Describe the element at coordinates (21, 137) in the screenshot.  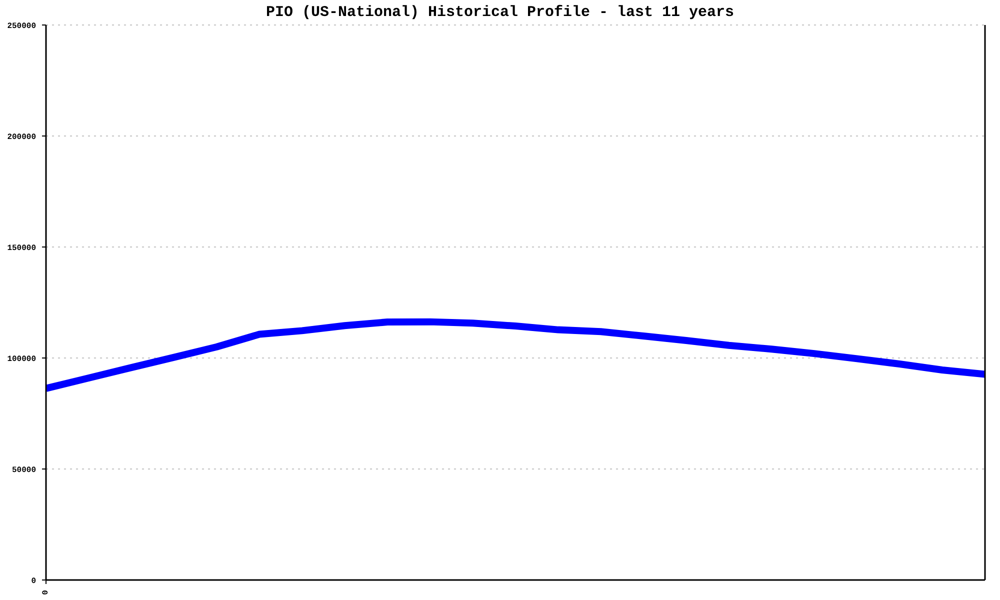
I see `y-tick-label: 200000` at that location.